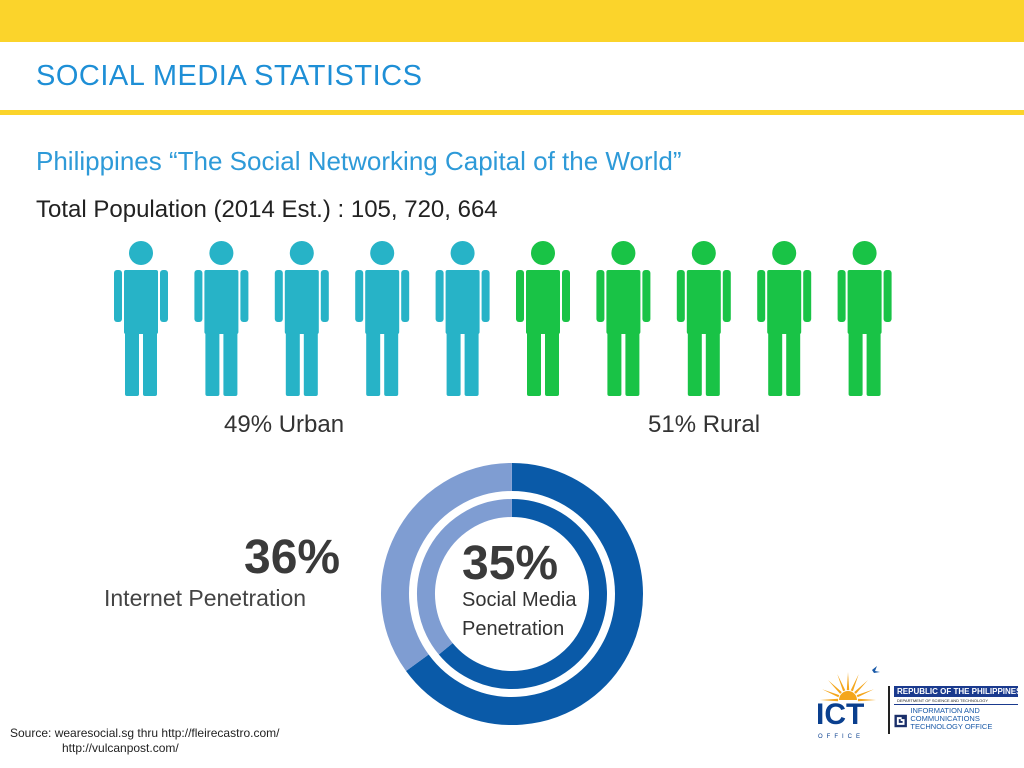 Image resolution: width=1024 pixels, height=768 pixels. What do you see at coordinates (512, 112) in the screenshot?
I see `title-divider` at bounding box center [512, 112].